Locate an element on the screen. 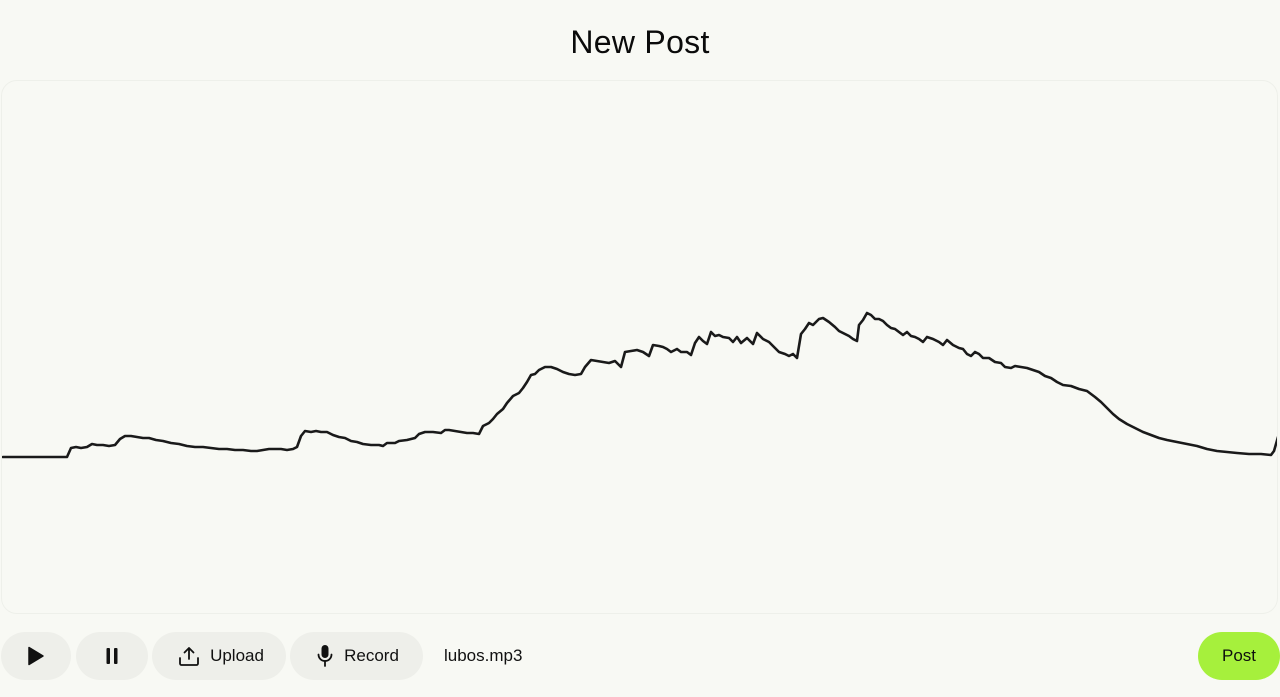 The image size is (1280, 697). upload-label: Upload is located at coordinates (237, 655).